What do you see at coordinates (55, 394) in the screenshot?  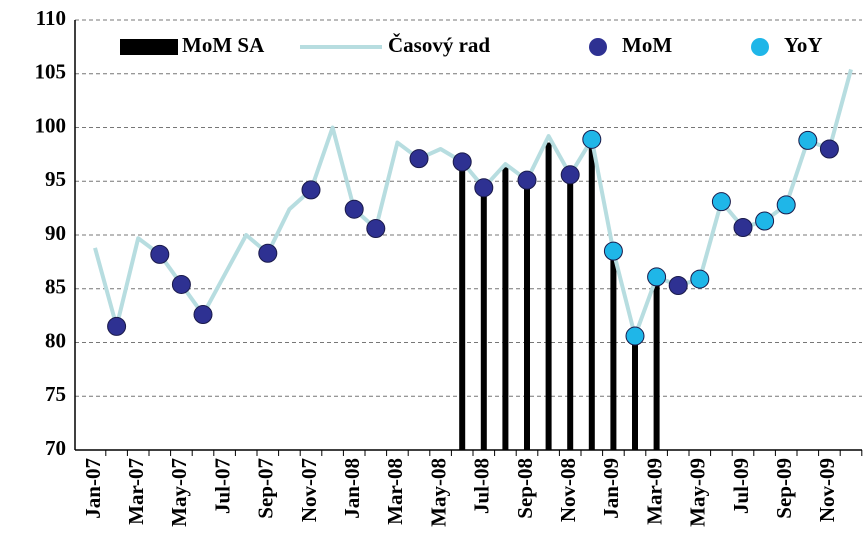 I see `y-tick-label: 75` at bounding box center [55, 394].